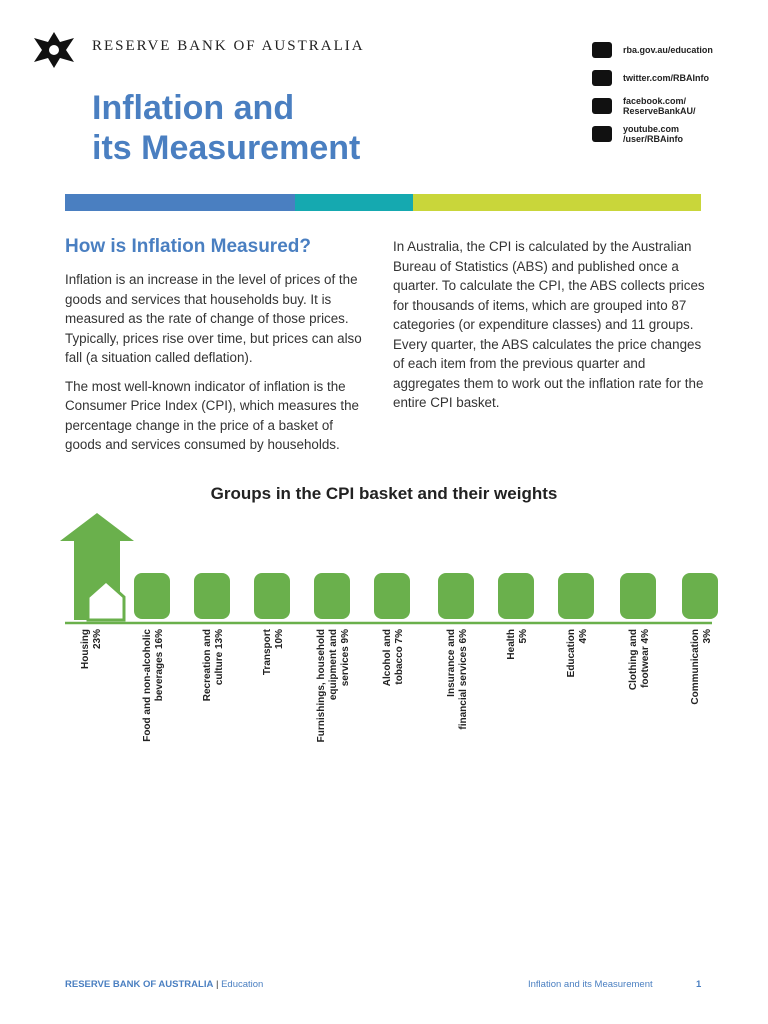 This screenshot has width=768, height=1024. What do you see at coordinates (659, 111) in the screenshot?
I see `link-line: ReserveBankAU/` at bounding box center [659, 111].